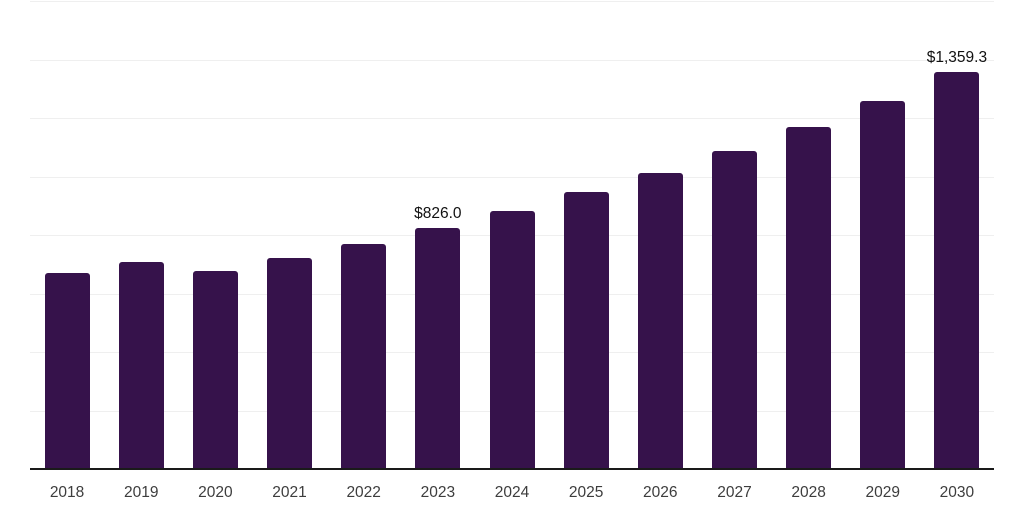 The image size is (1024, 512). Describe the element at coordinates (586, 492) in the screenshot. I see `x-tick-label-2025: 2025` at that location.